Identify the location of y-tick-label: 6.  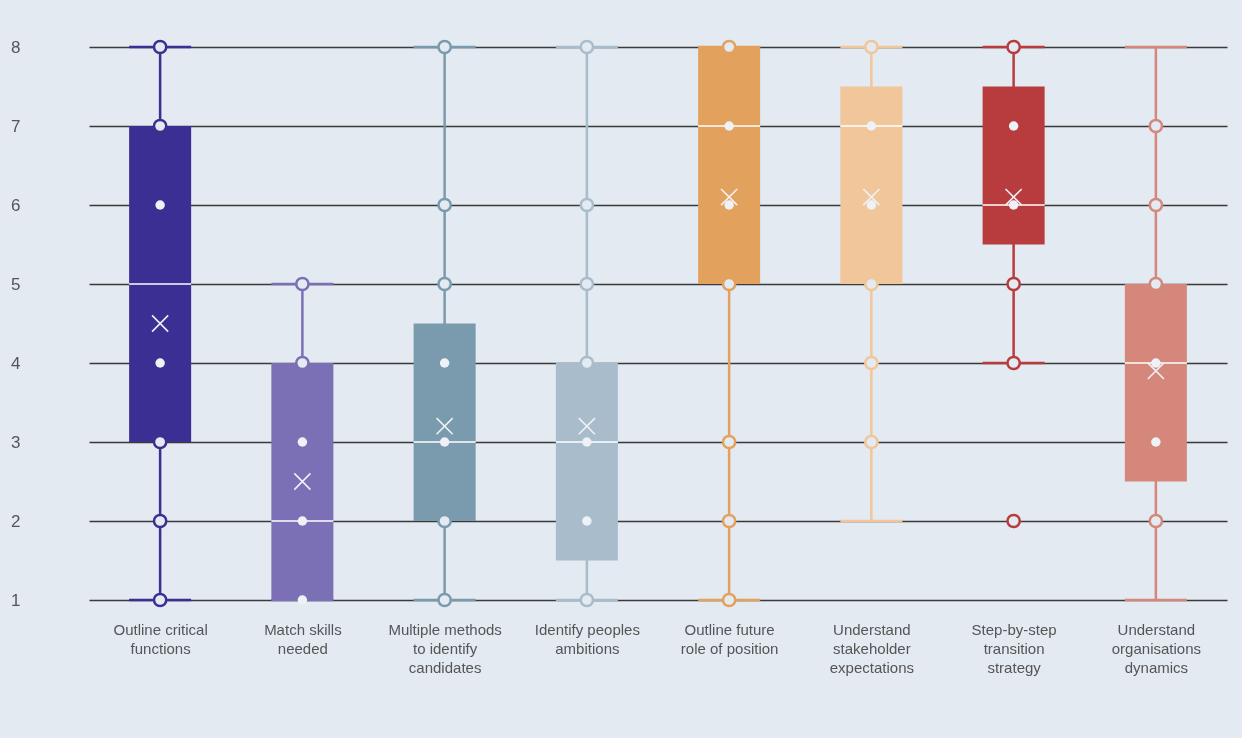
(16, 205).